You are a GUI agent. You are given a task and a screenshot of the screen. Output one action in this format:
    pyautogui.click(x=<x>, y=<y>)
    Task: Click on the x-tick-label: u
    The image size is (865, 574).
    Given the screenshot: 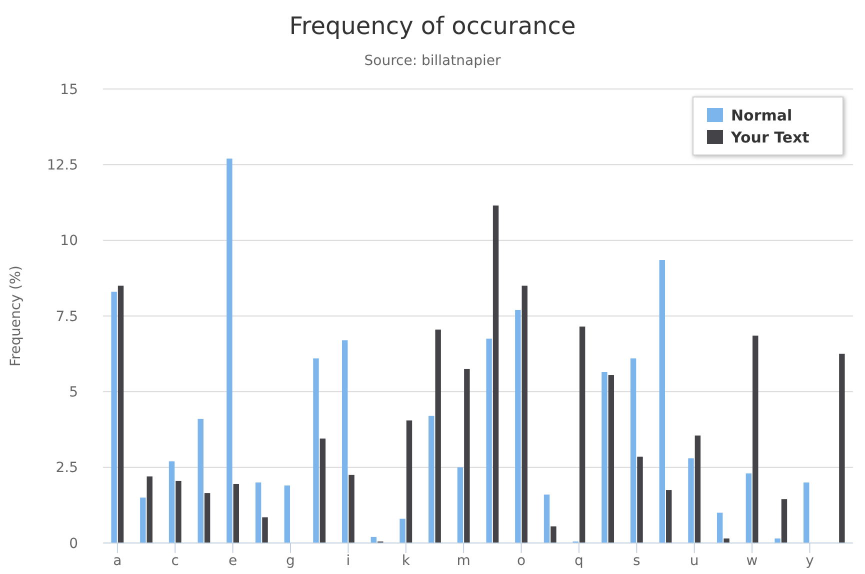 What is the action you would take?
    pyautogui.click(x=694, y=561)
    